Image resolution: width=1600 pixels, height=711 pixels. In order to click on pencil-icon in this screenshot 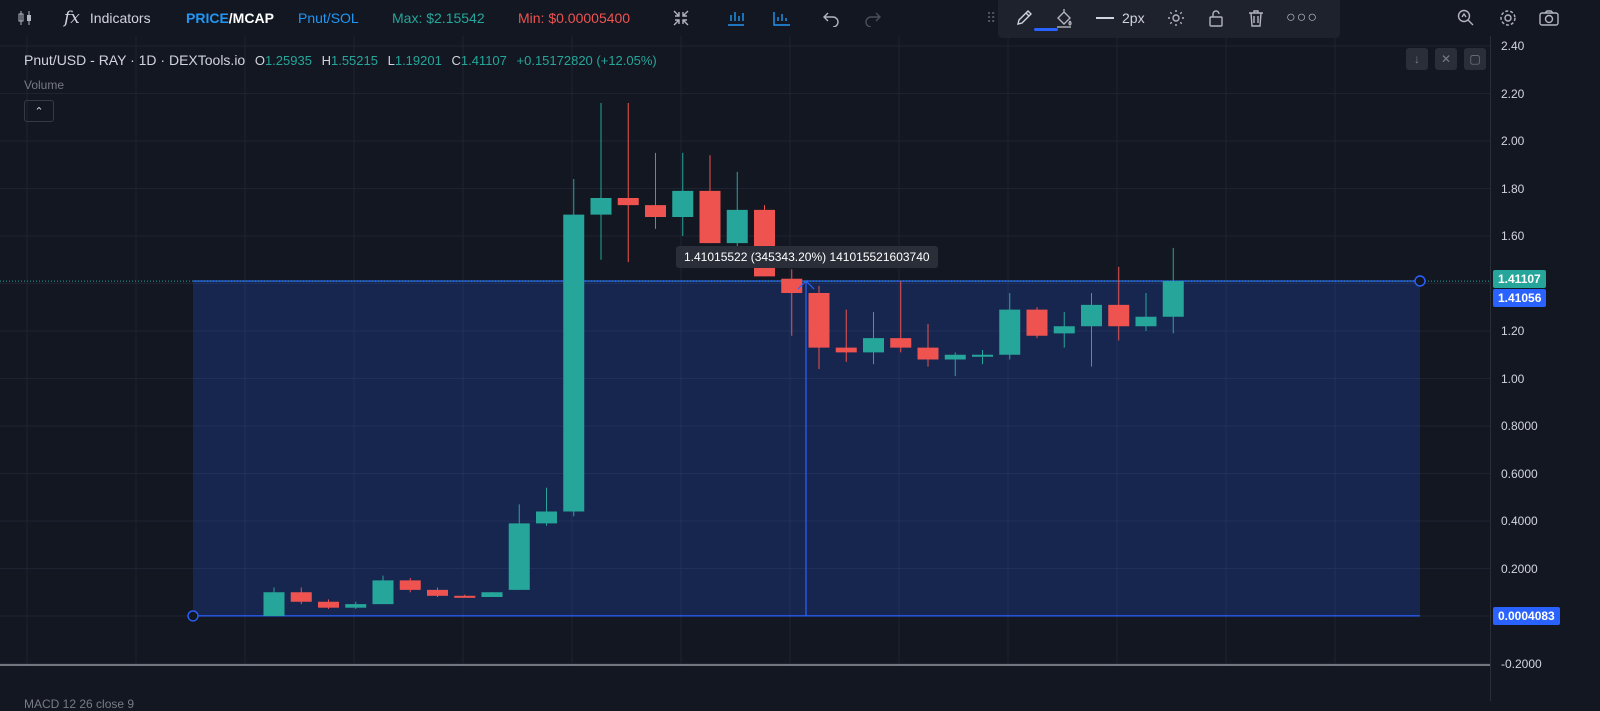, I will do `click(1024, 18)`.